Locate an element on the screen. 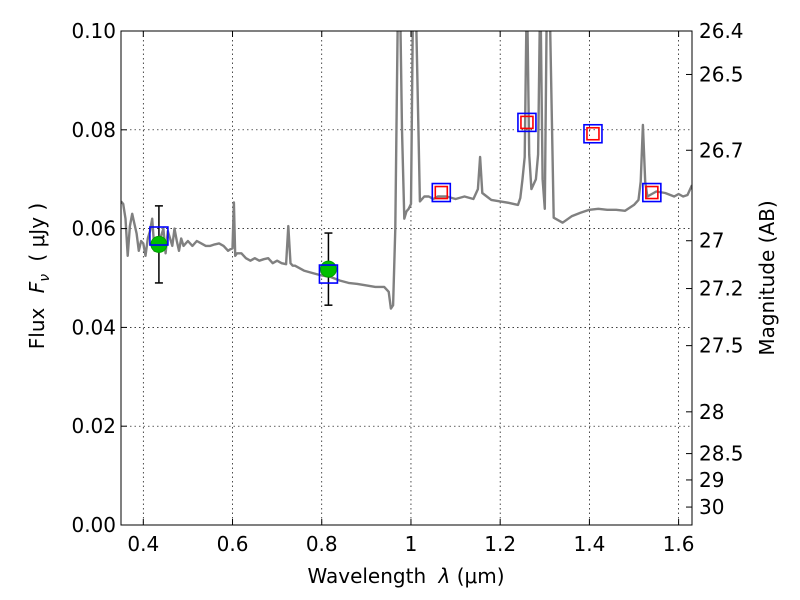  x-tick-label: 0.4 is located at coordinates (143, 544).